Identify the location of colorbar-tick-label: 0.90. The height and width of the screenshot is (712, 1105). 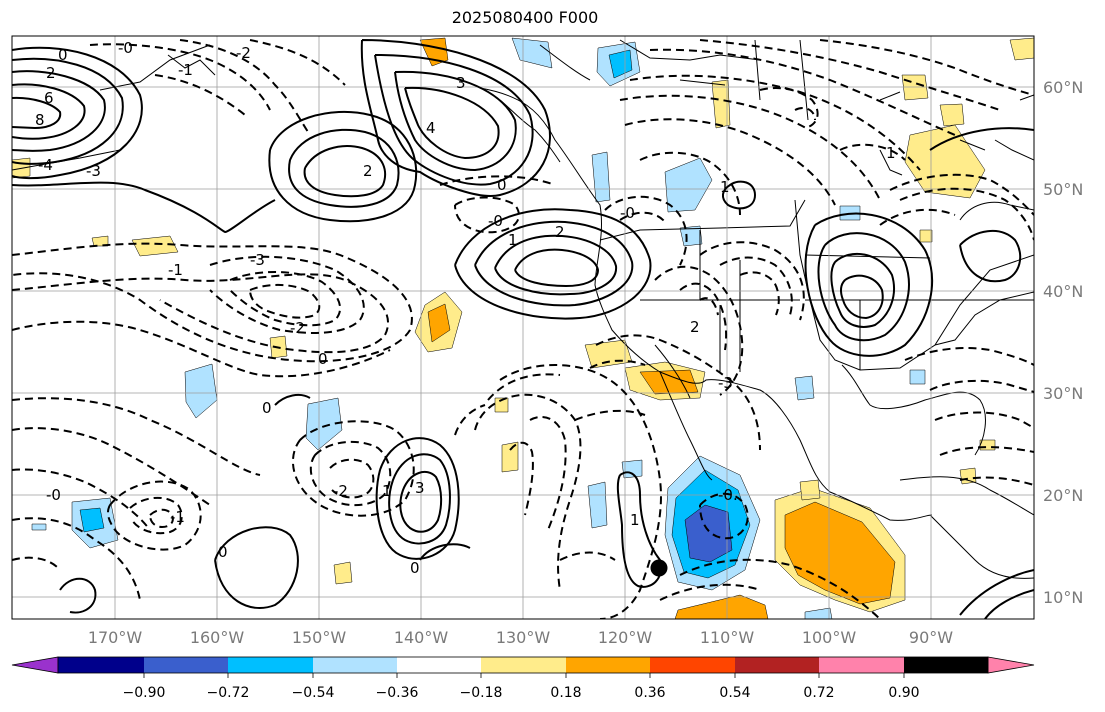
(903, 693).